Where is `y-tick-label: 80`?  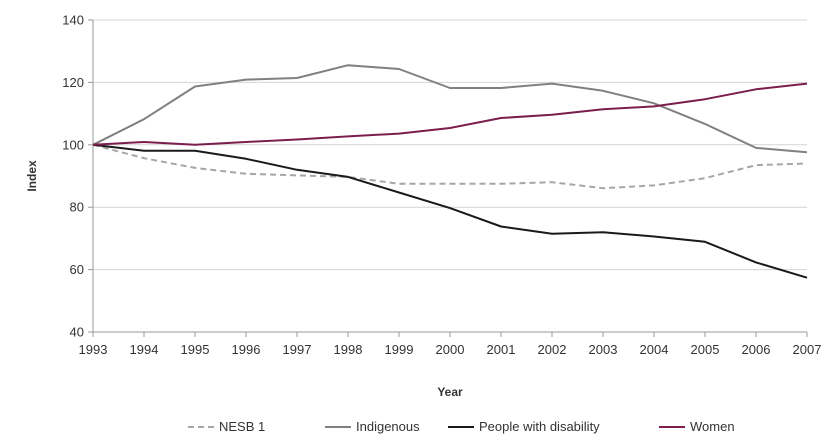
y-tick-label: 80 is located at coordinates (77, 207).